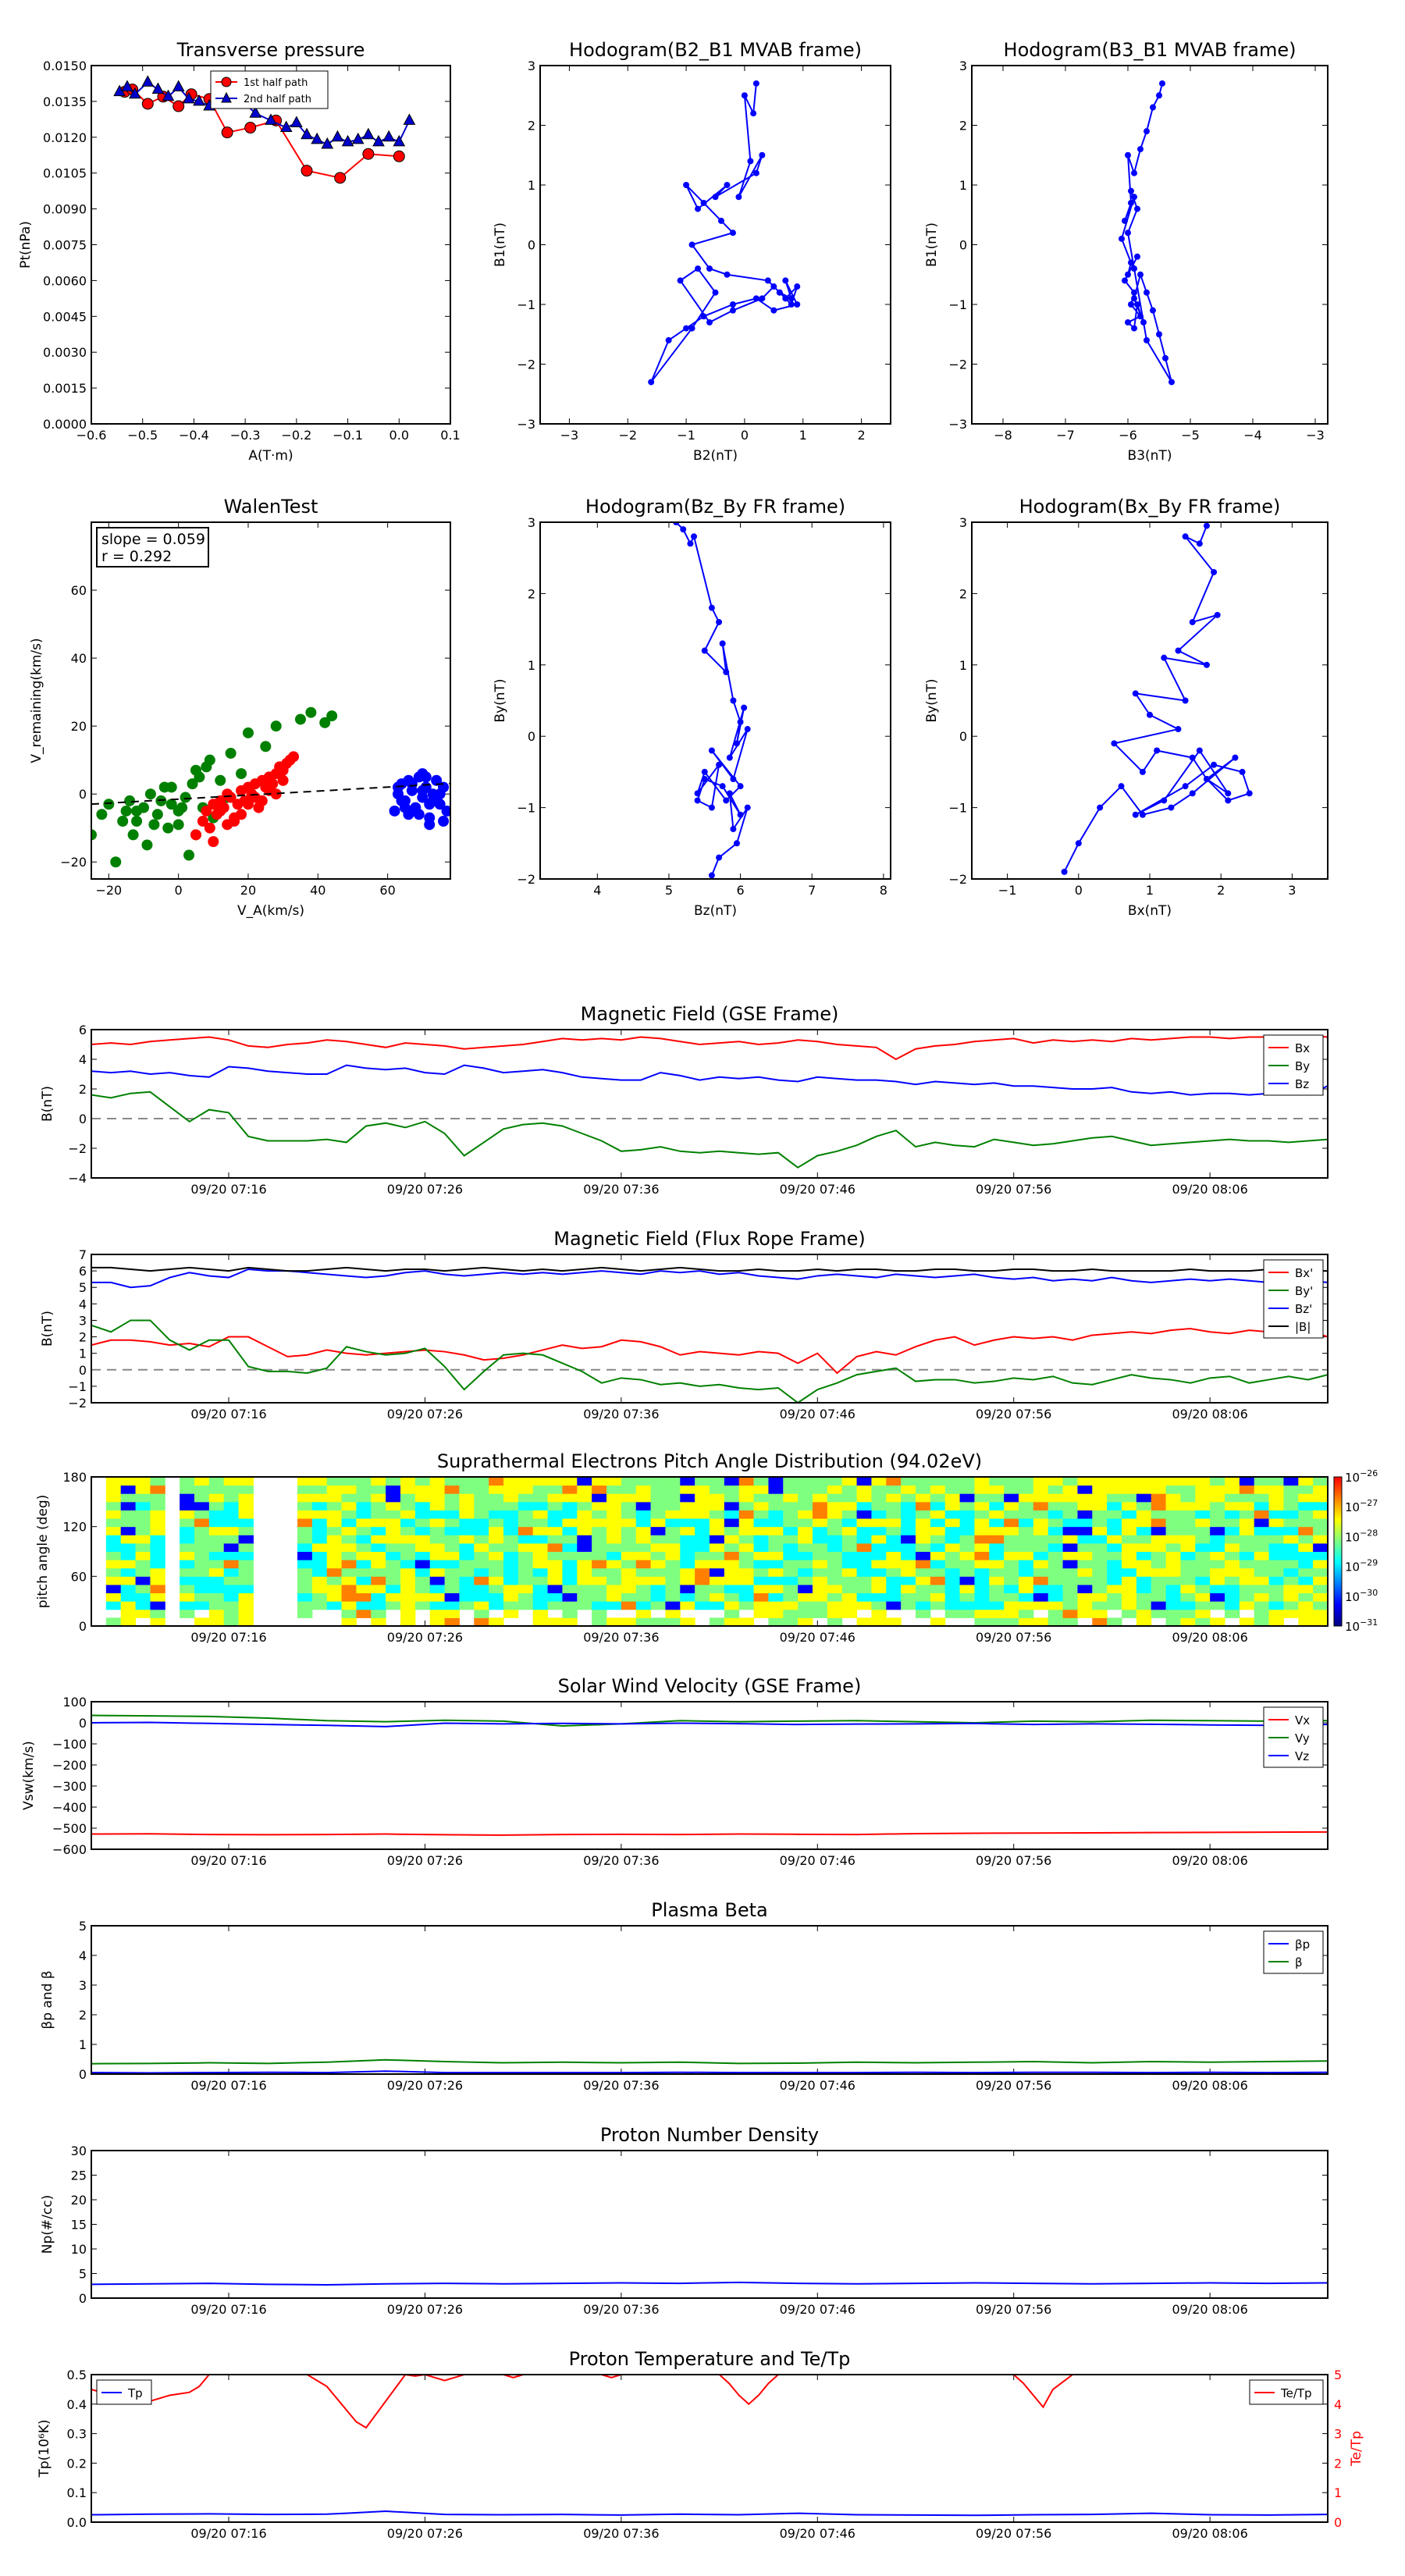 The height and width of the screenshot is (2576, 1405). Describe the element at coordinates (79, 2249) in the screenshot. I see `y-tick-label: 10` at that location.